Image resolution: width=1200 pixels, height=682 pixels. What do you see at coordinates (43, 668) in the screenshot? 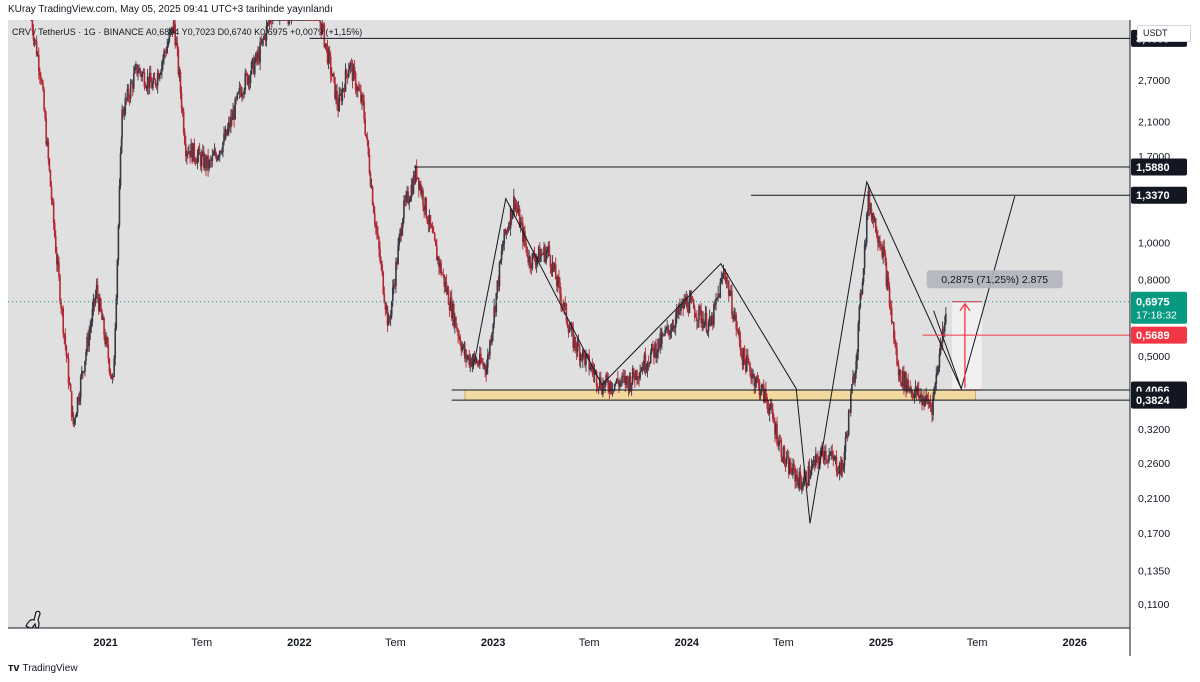
I see `tradingview-footer: ᴛᴠ TradingView` at bounding box center [43, 668].